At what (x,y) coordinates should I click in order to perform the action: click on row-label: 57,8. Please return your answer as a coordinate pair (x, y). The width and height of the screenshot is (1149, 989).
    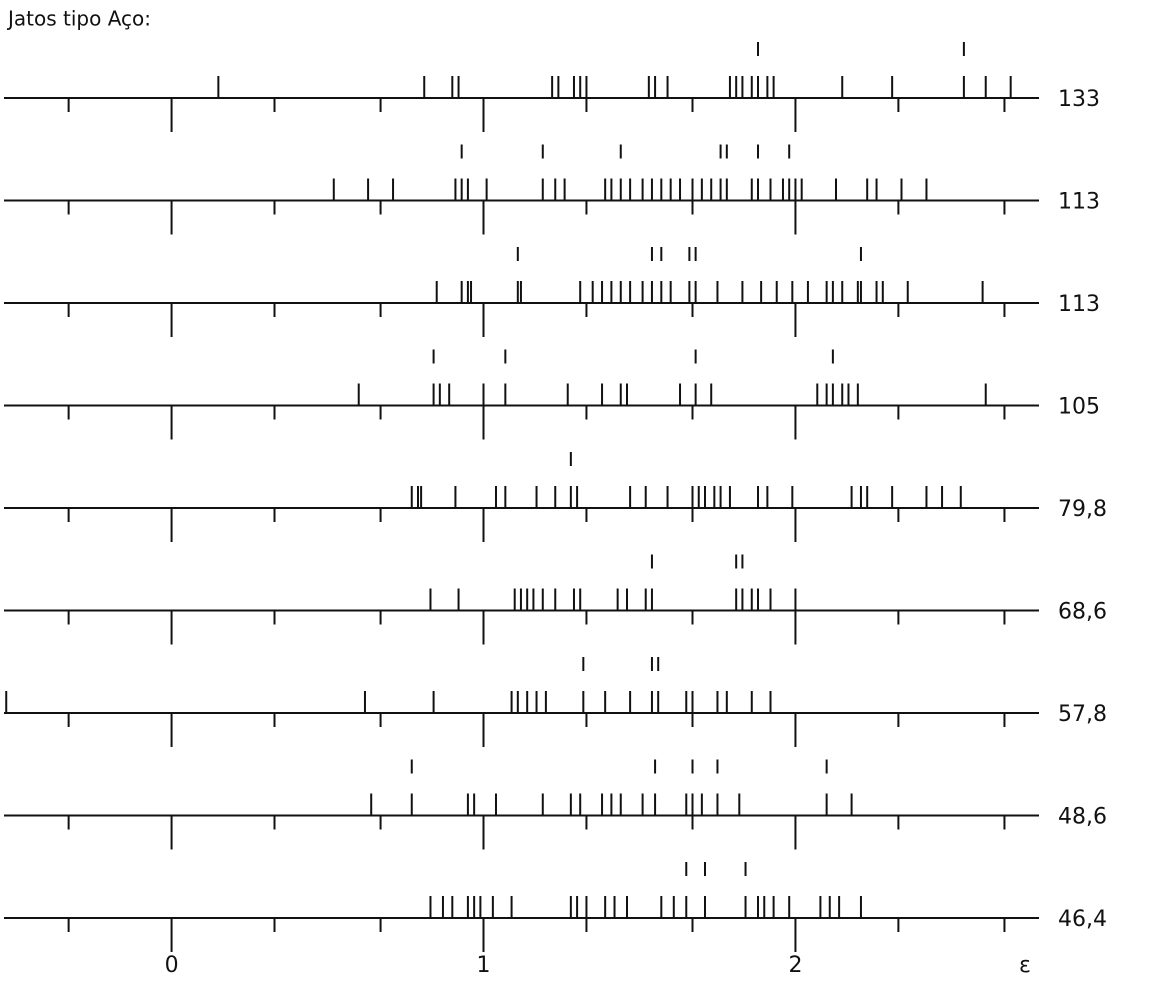
    Looking at the image, I should click on (1082, 714).